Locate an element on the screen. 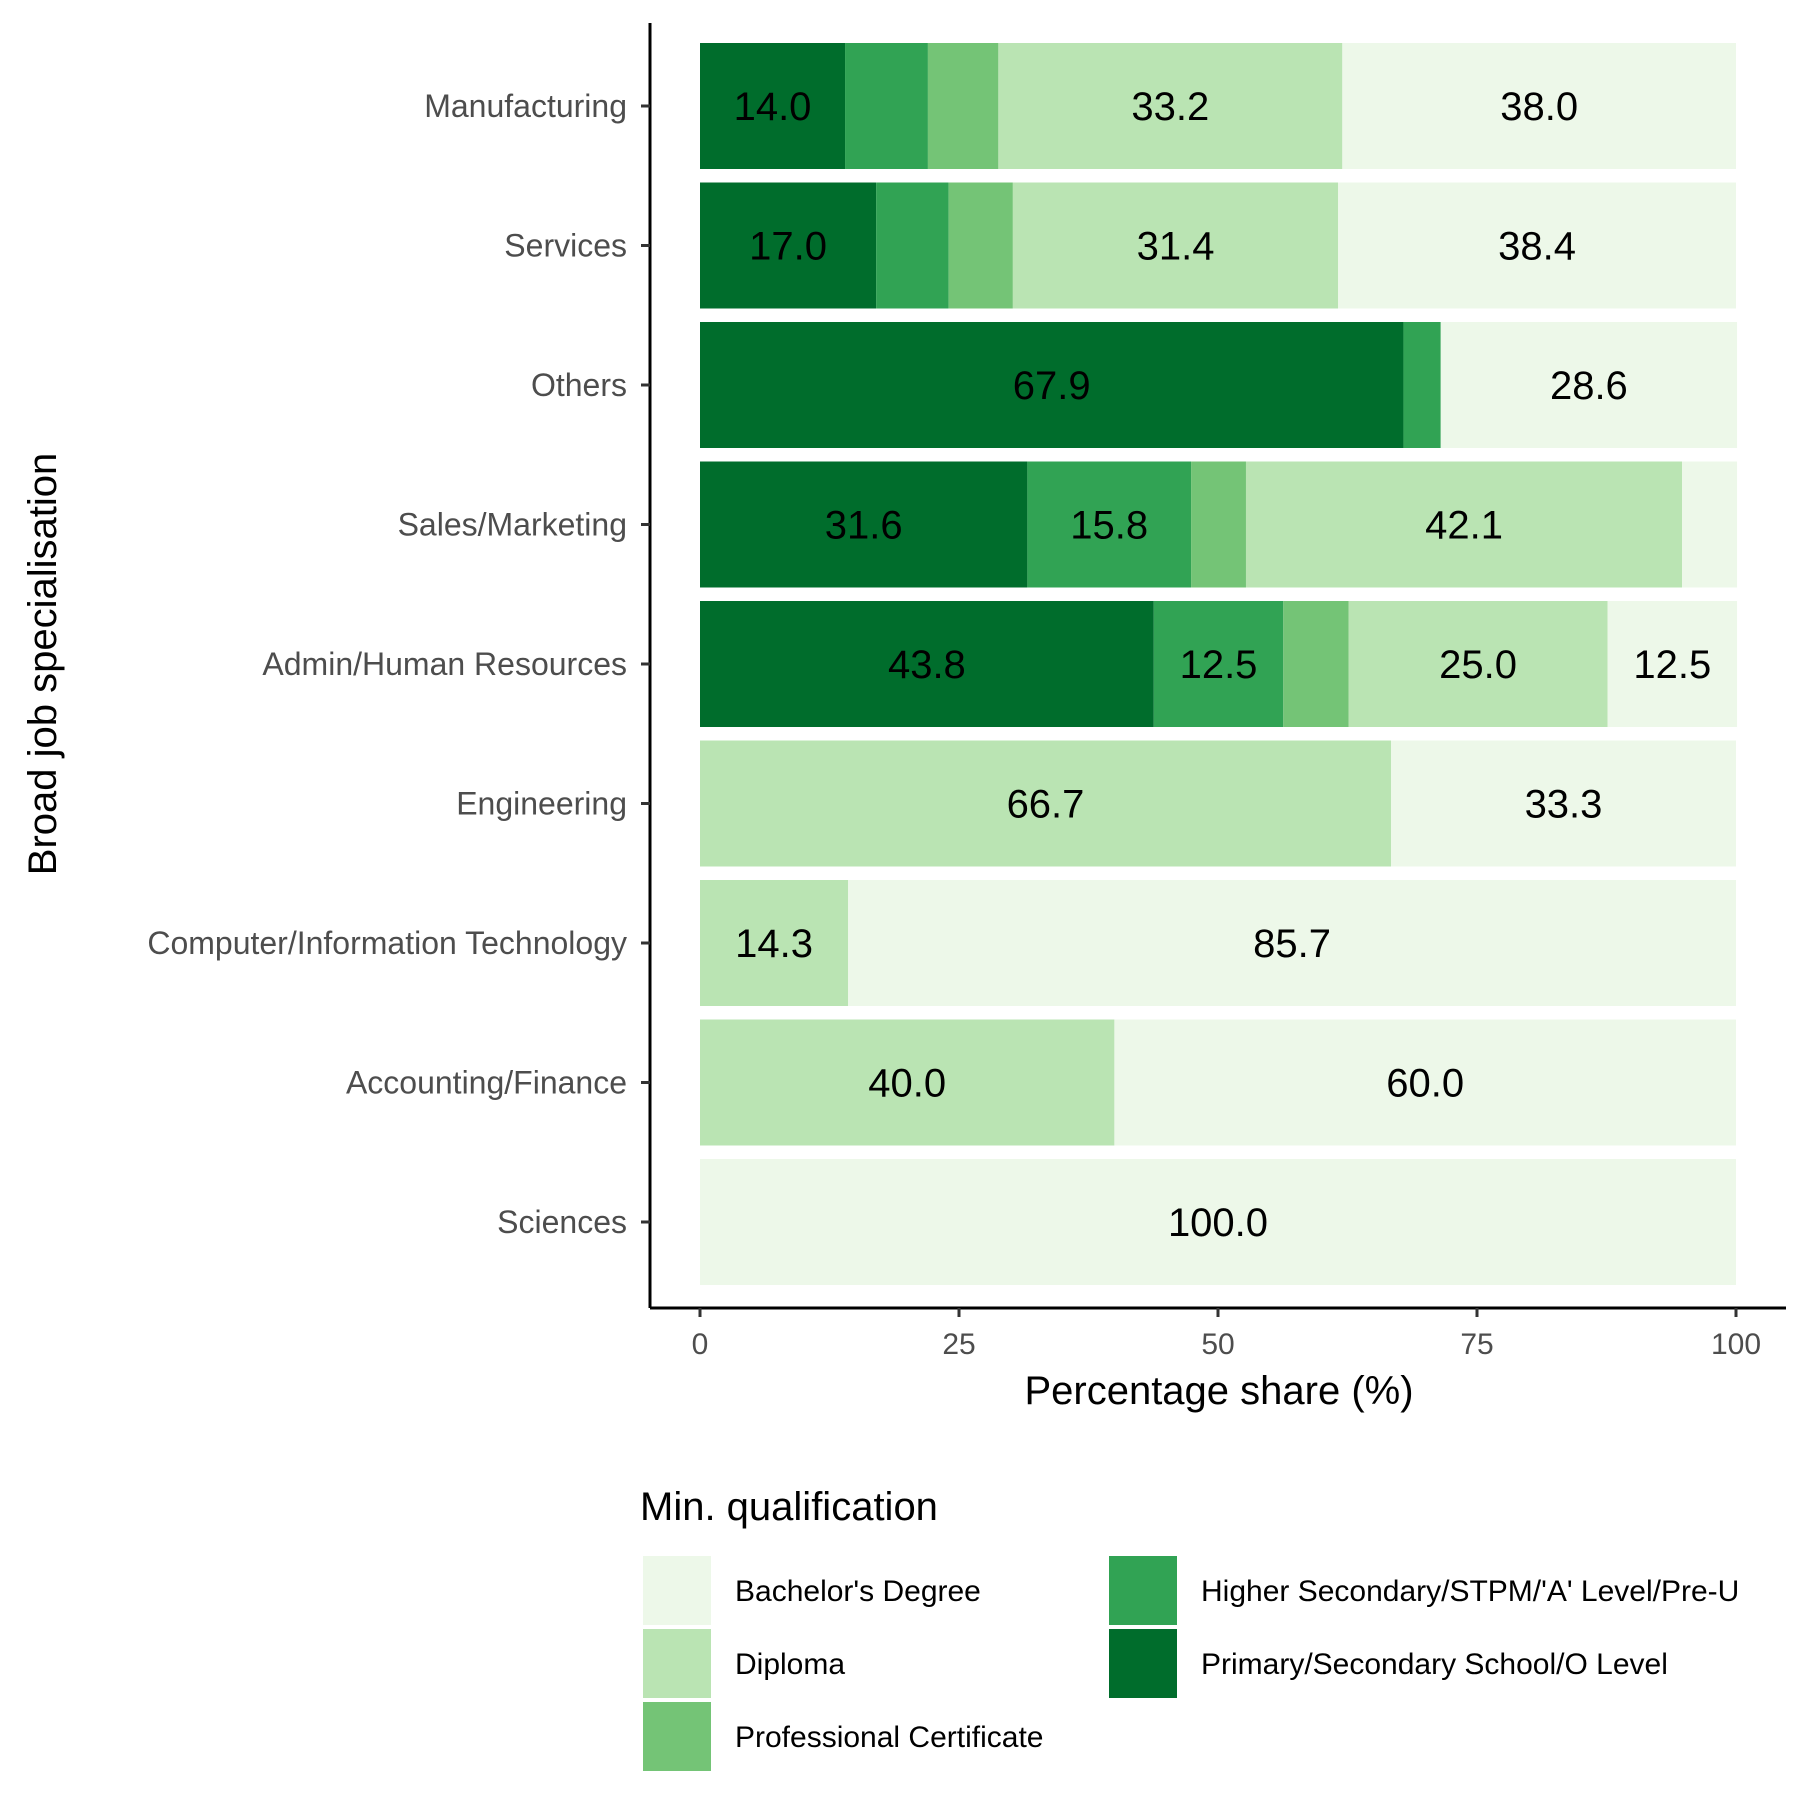 This screenshot has width=1800, height=1800. x-tick-label: 50 is located at coordinates (1217, 1344).